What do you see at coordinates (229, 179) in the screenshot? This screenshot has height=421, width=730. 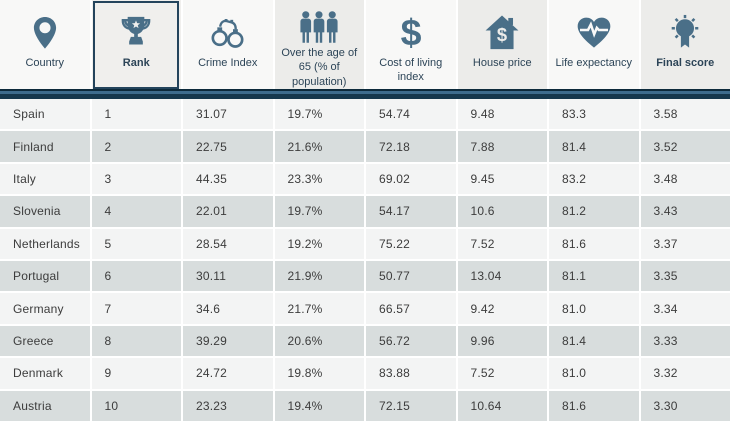 I see `table-cell-crime-index: 44.35` at bounding box center [229, 179].